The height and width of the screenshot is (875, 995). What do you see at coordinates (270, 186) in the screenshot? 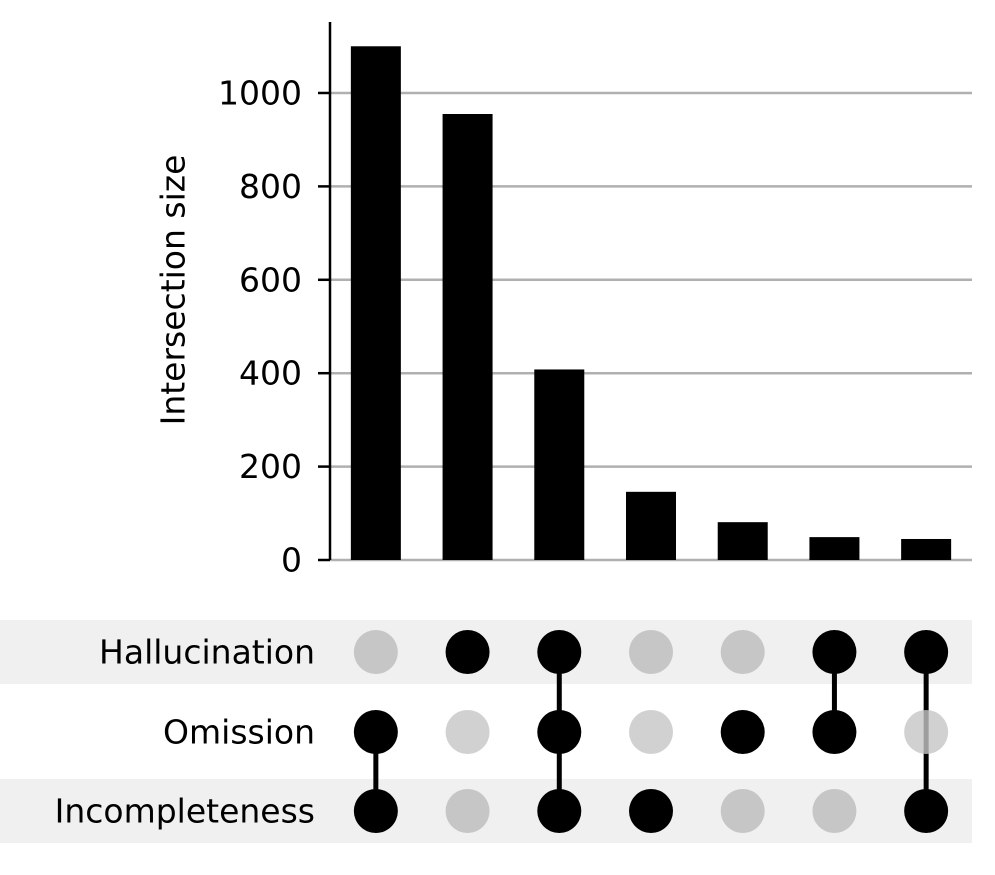
I see `y-tick-label: 800` at bounding box center [270, 186].